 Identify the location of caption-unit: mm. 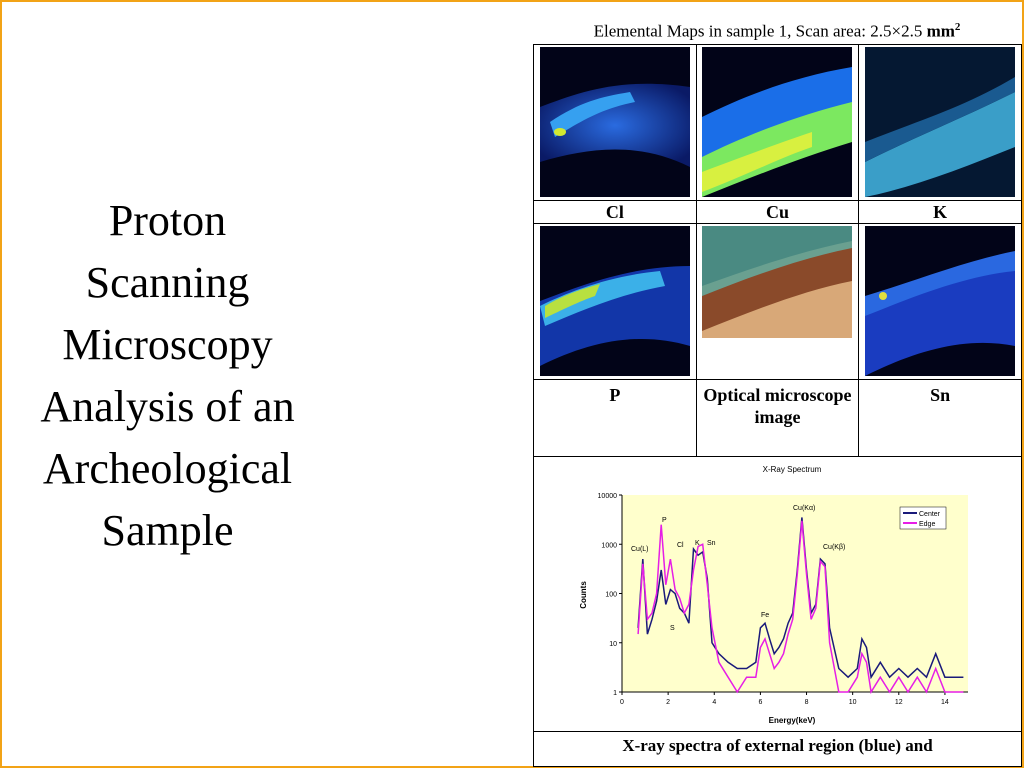
(940, 31).